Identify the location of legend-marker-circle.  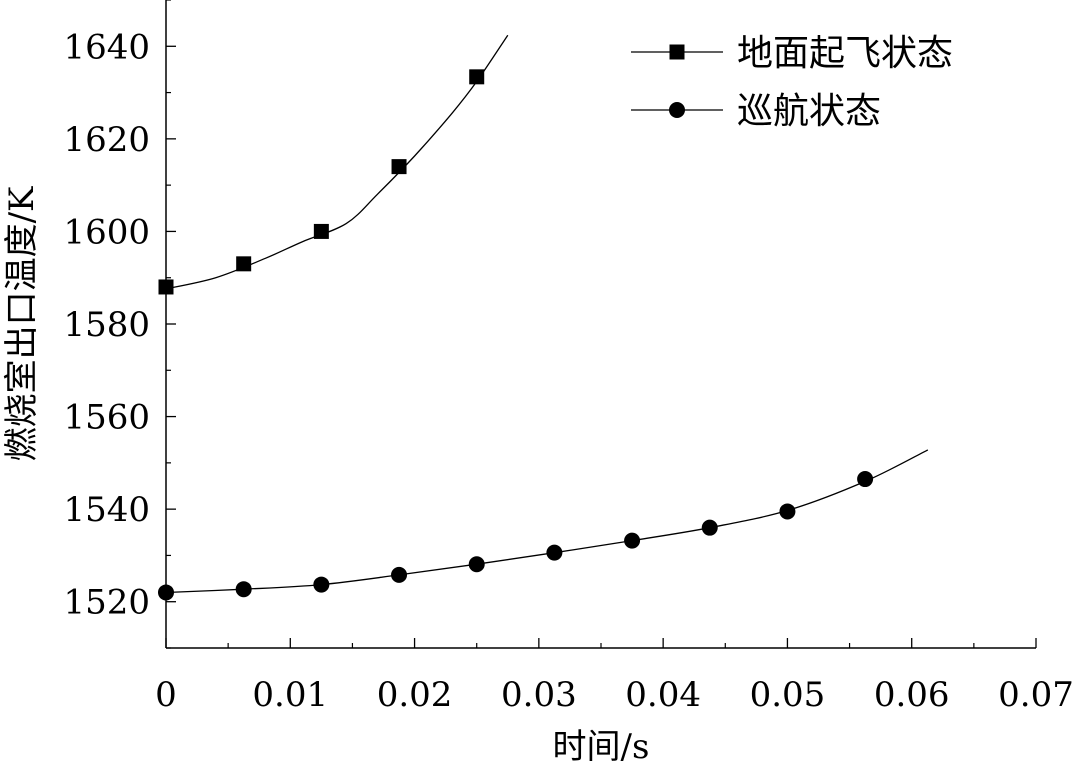
(677, 110).